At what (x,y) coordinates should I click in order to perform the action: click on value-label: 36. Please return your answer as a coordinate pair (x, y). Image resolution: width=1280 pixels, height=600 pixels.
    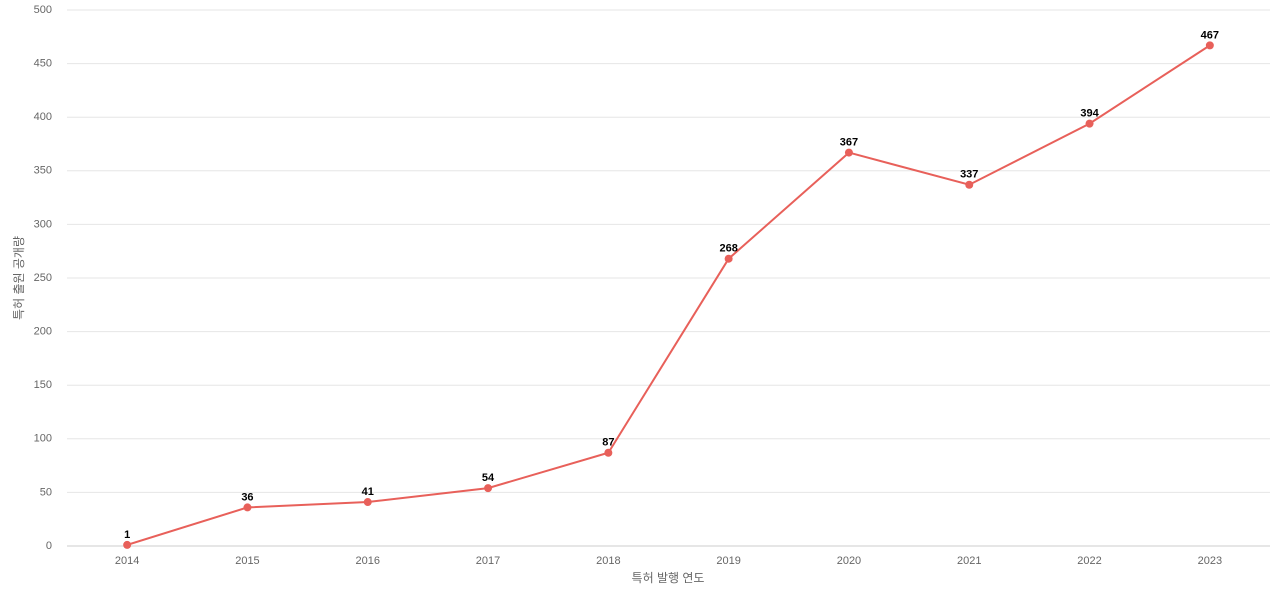
    Looking at the image, I should click on (247, 497).